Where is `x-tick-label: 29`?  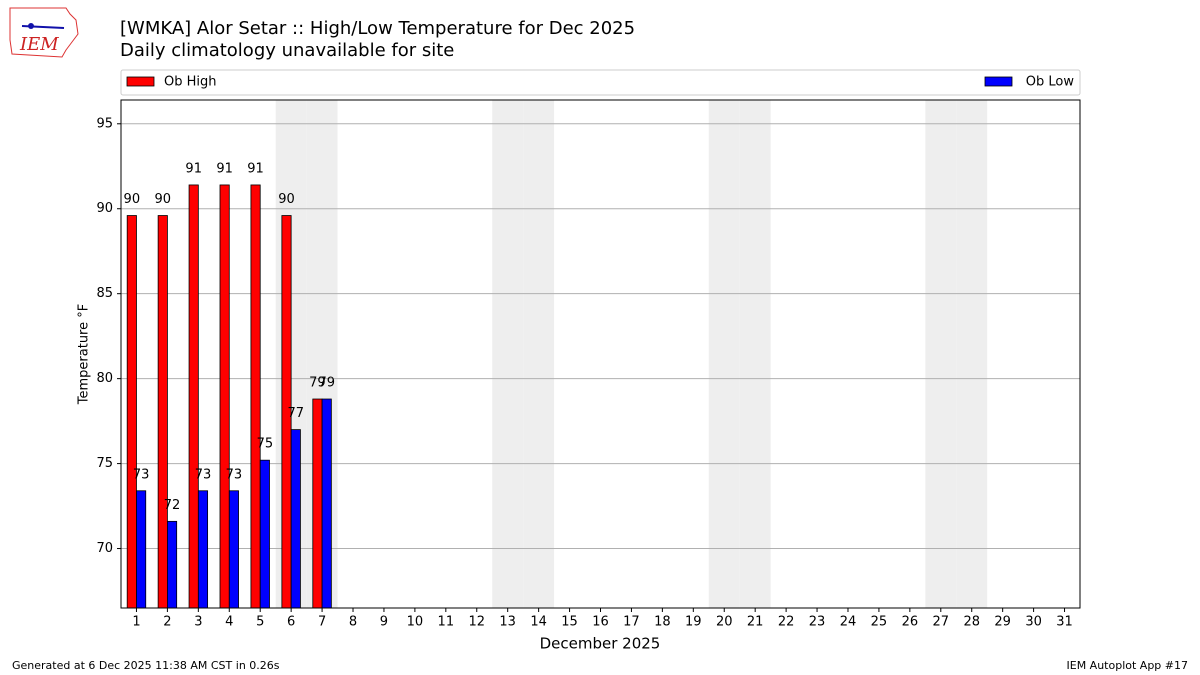
x-tick-label: 29 is located at coordinates (1002, 622).